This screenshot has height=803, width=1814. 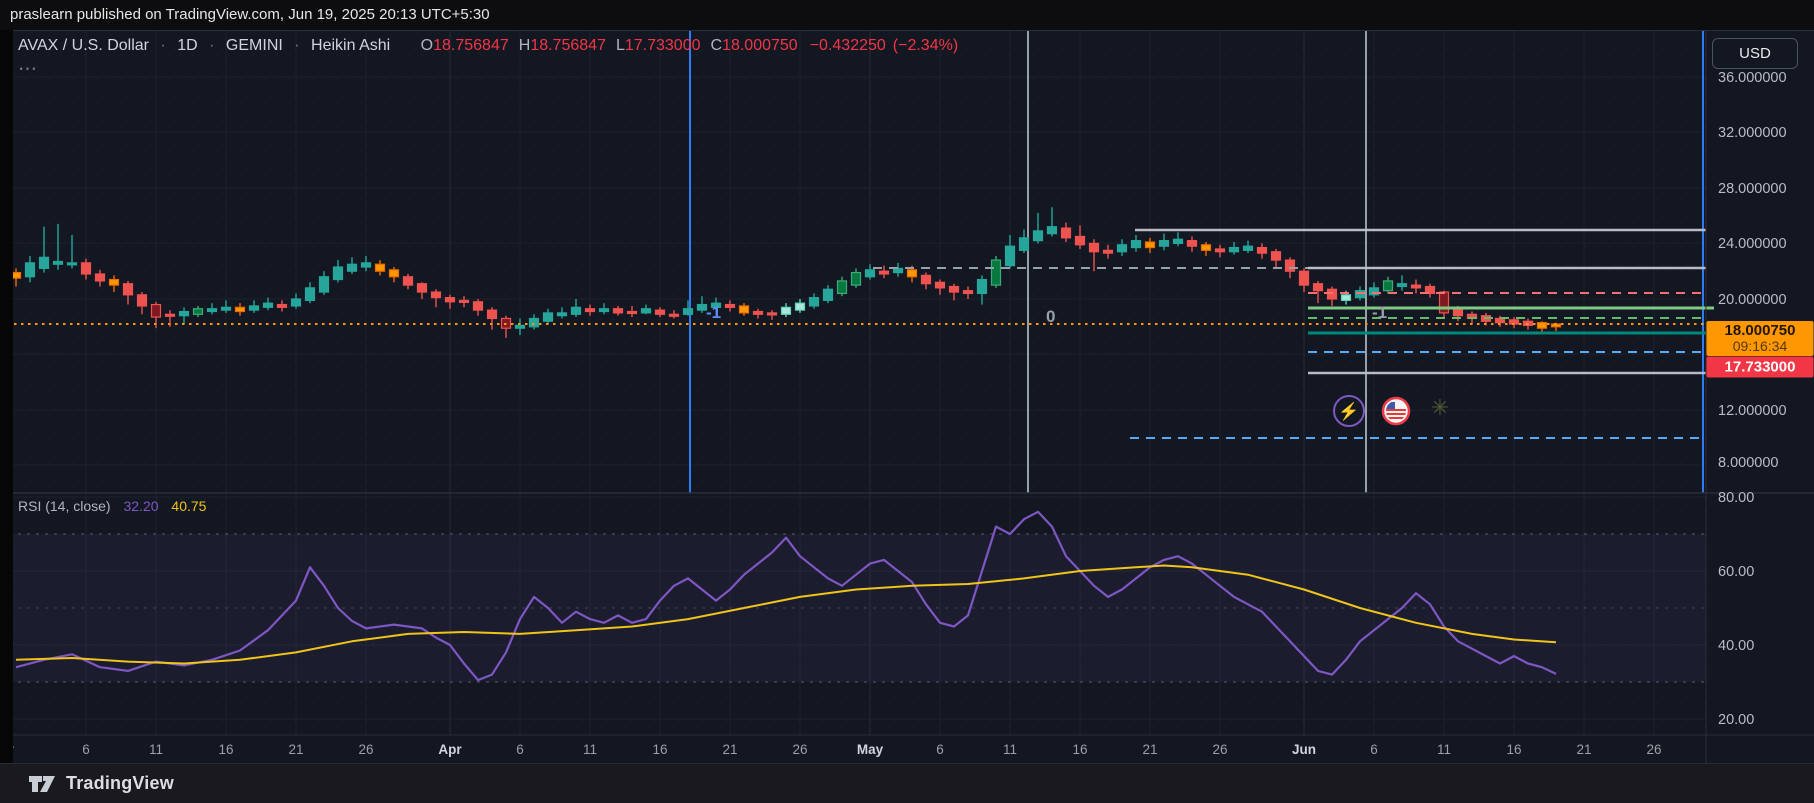 What do you see at coordinates (1440, 407) in the screenshot?
I see `dim-star-icon: ✳` at bounding box center [1440, 407].